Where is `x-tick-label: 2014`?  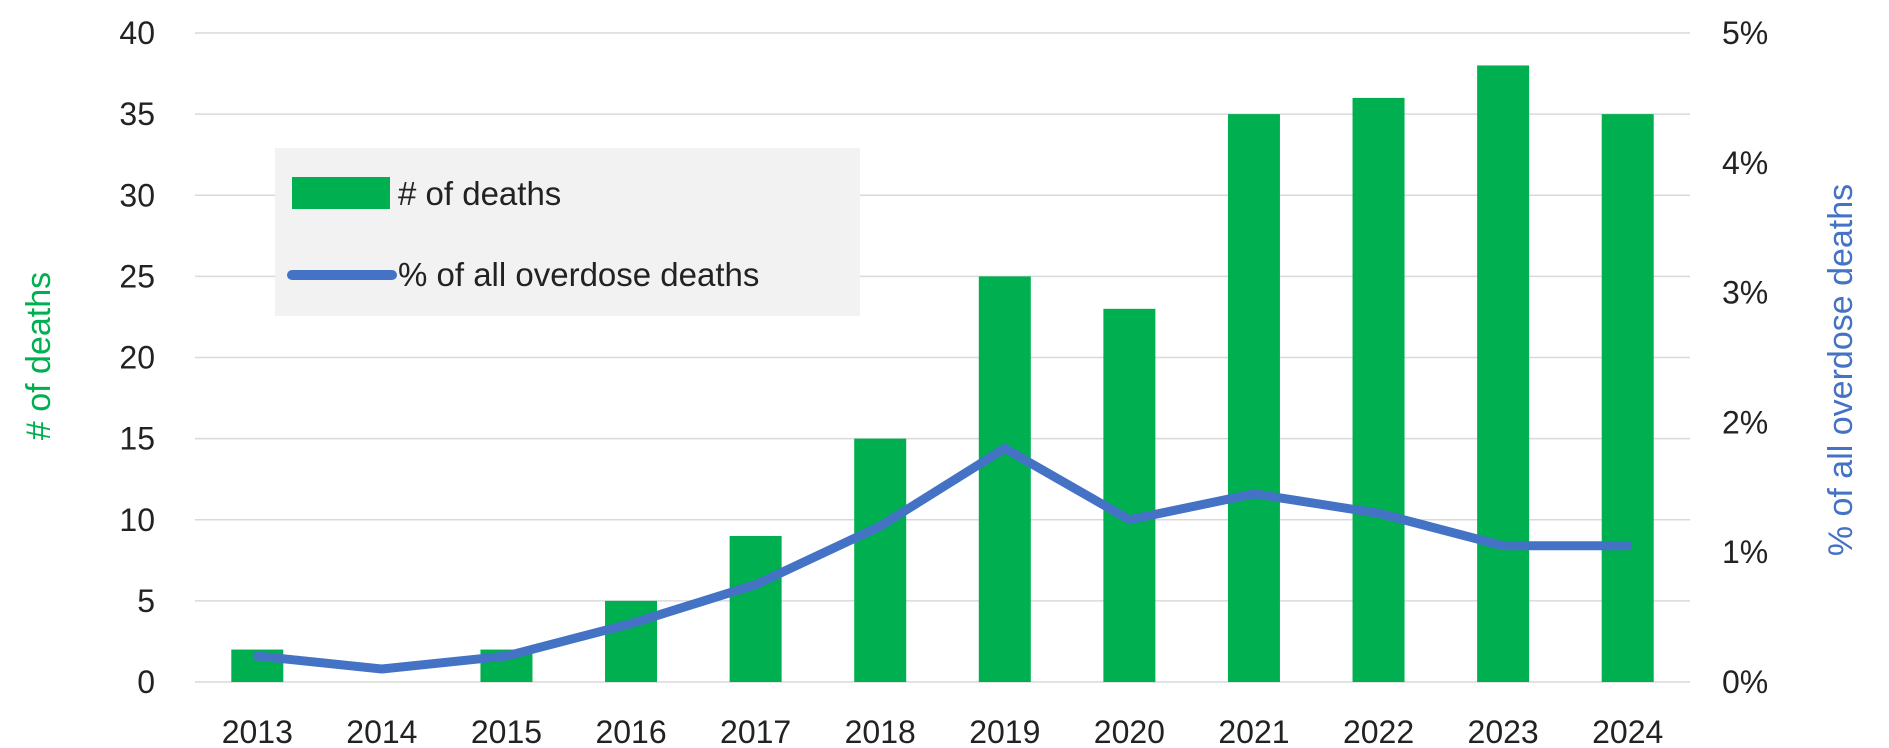 x-tick-label: 2014 is located at coordinates (381, 731).